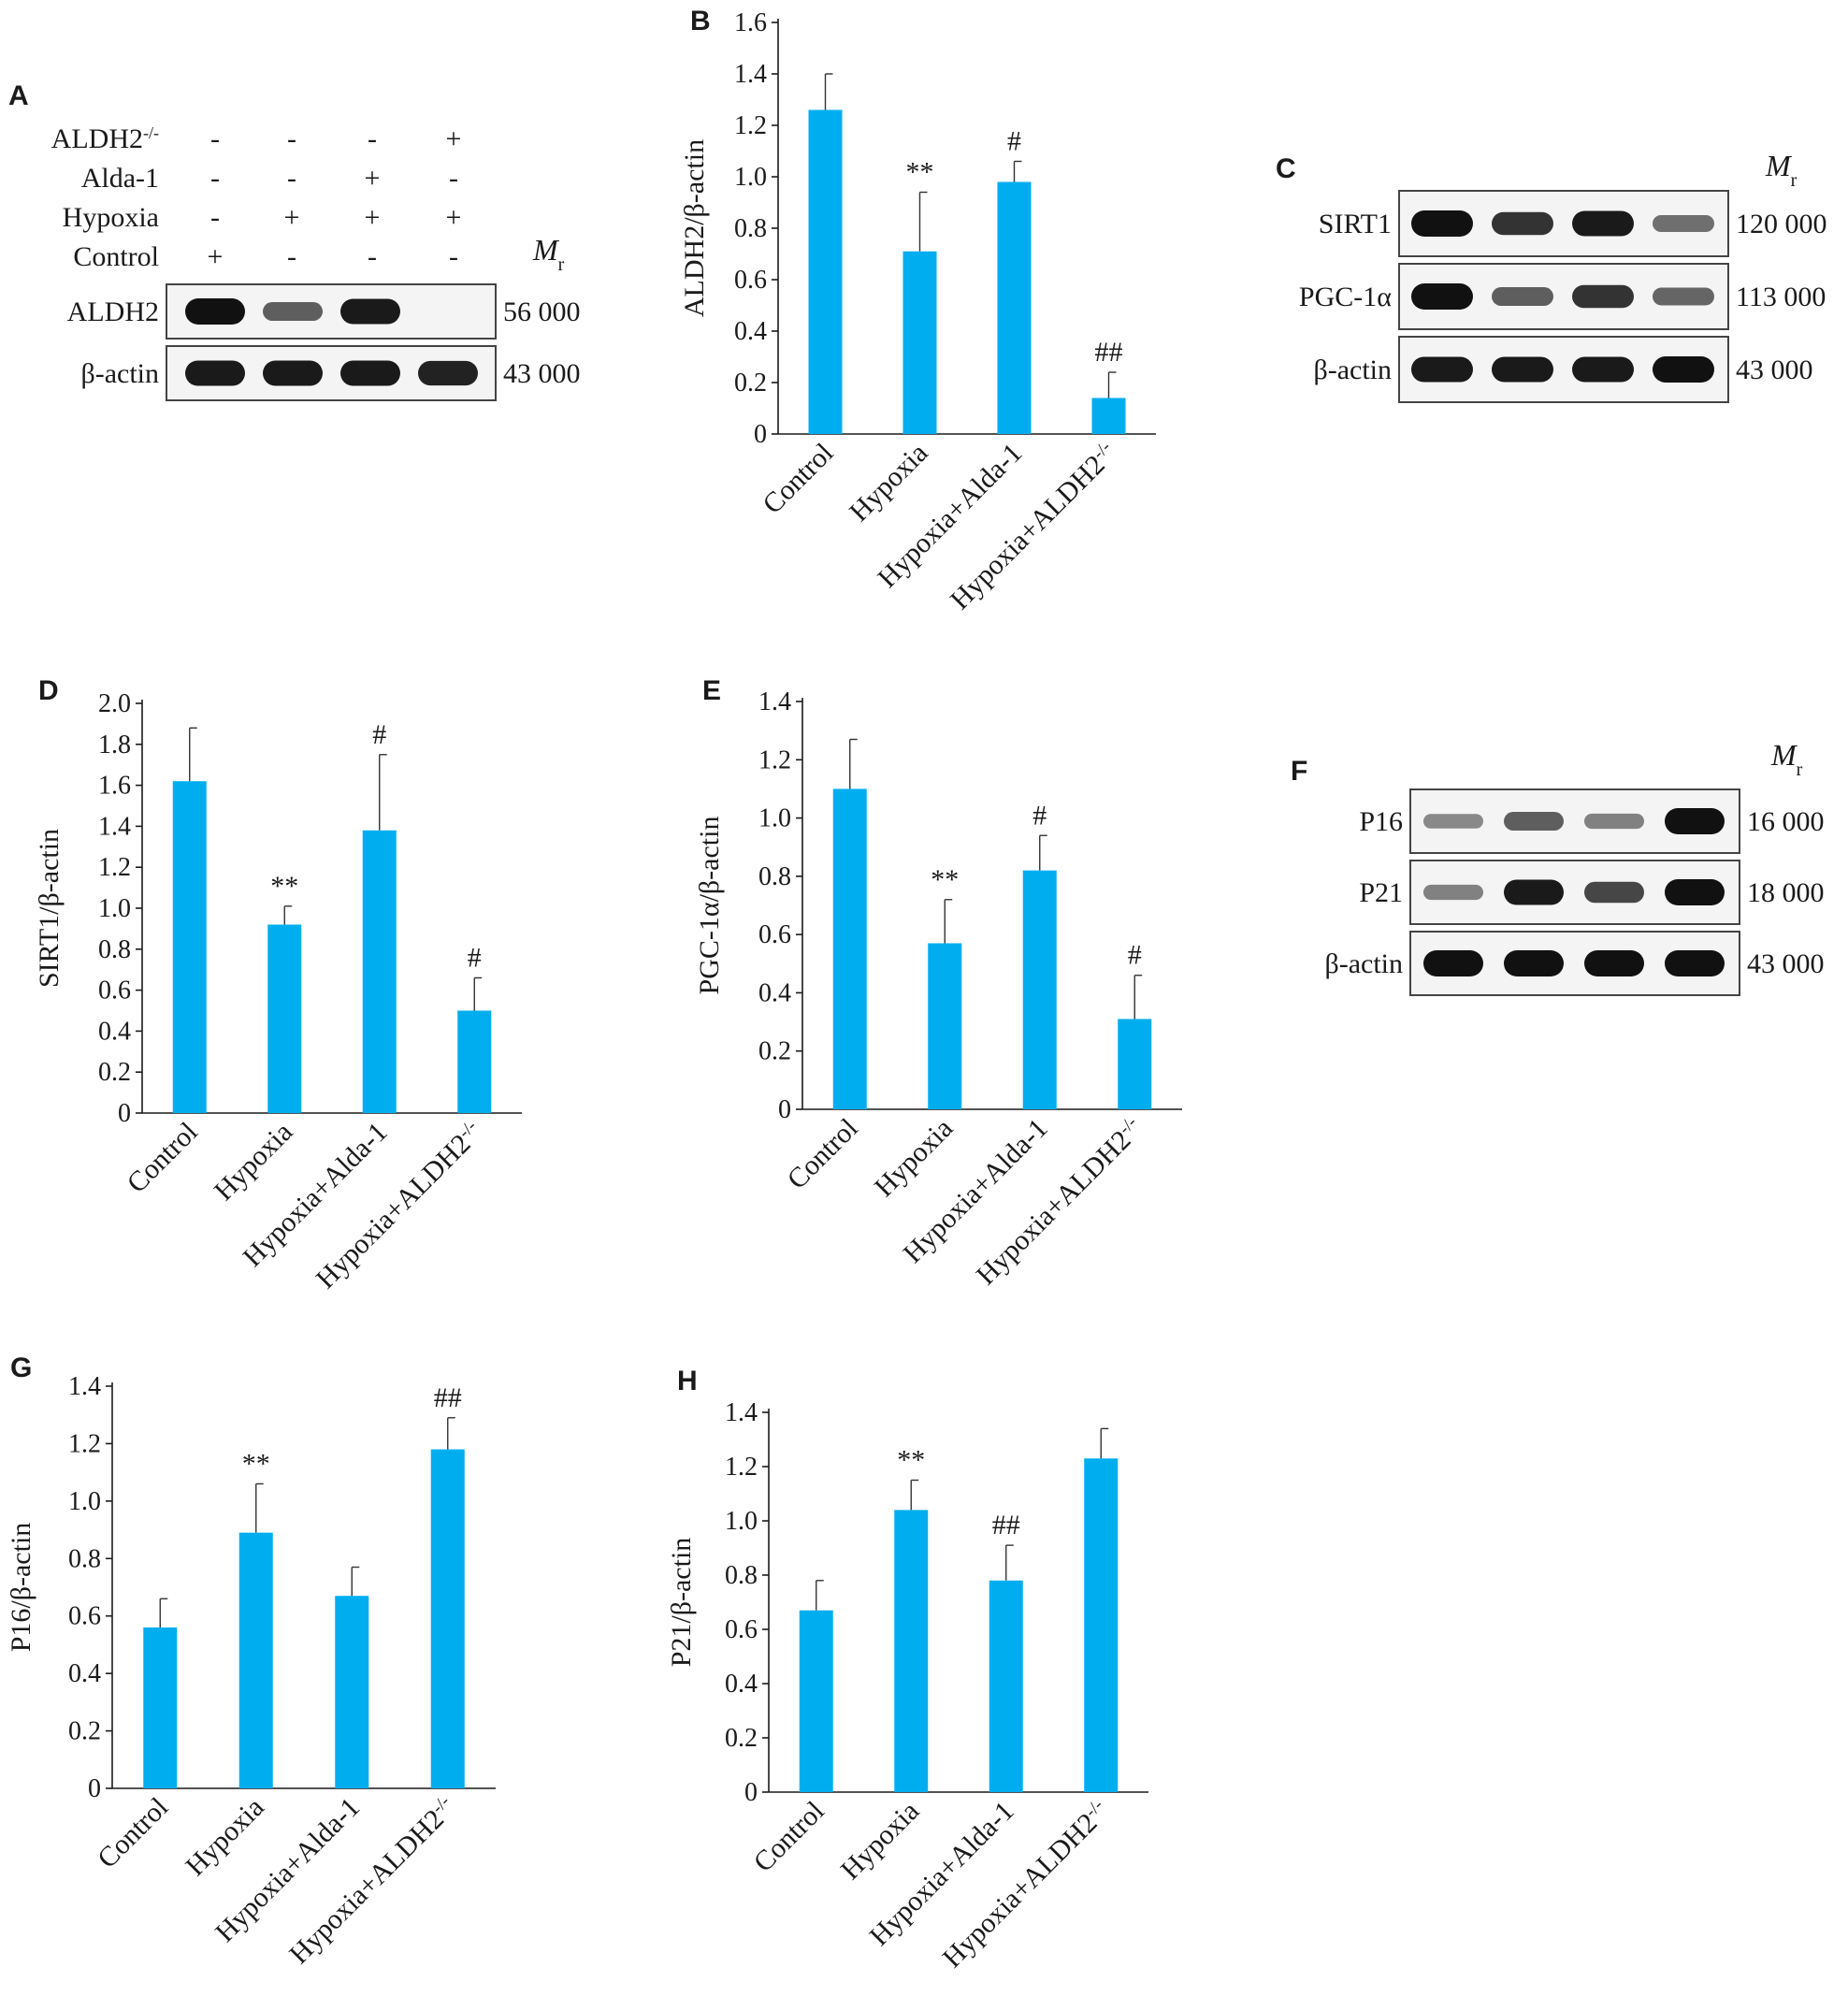  What do you see at coordinates (115, 949) in the screenshot?
I see `y-tick-label: 0.8` at bounding box center [115, 949].